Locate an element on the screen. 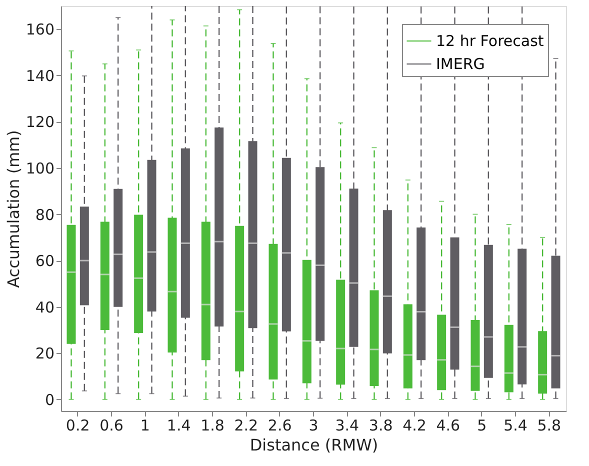  y-tick-label: 80 is located at coordinates (44, 215).